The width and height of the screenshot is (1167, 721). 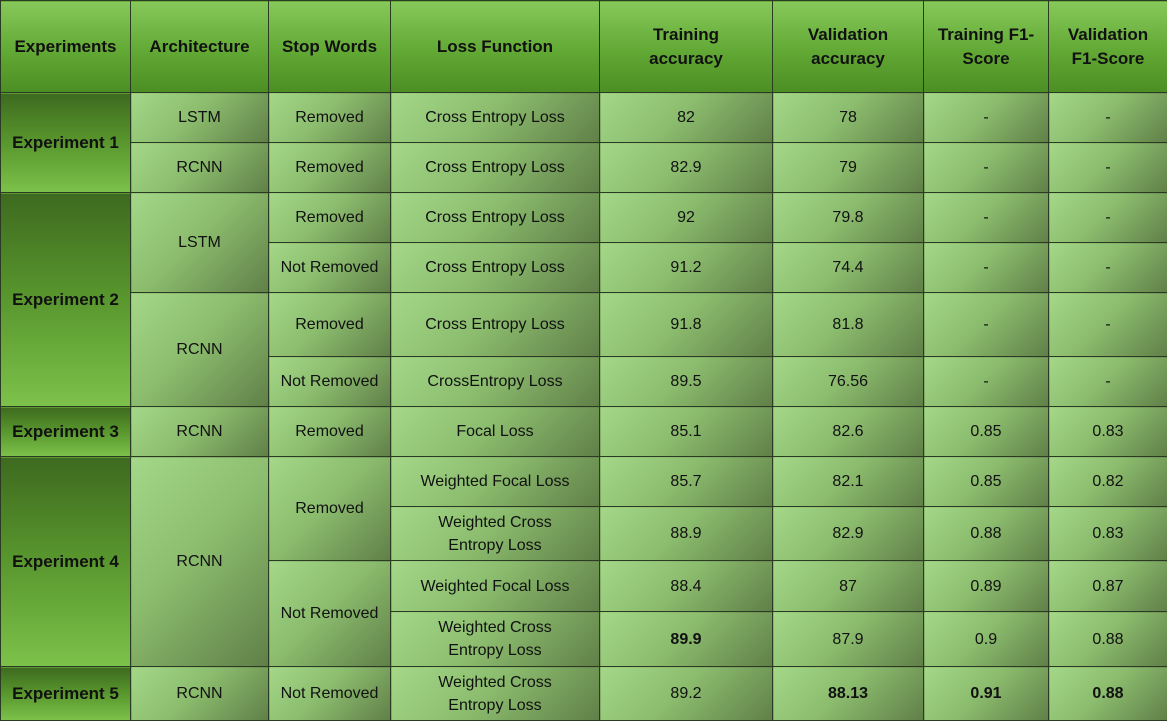 What do you see at coordinates (686, 694) in the screenshot?
I see `training-accuracy-cell: 89.2` at bounding box center [686, 694].